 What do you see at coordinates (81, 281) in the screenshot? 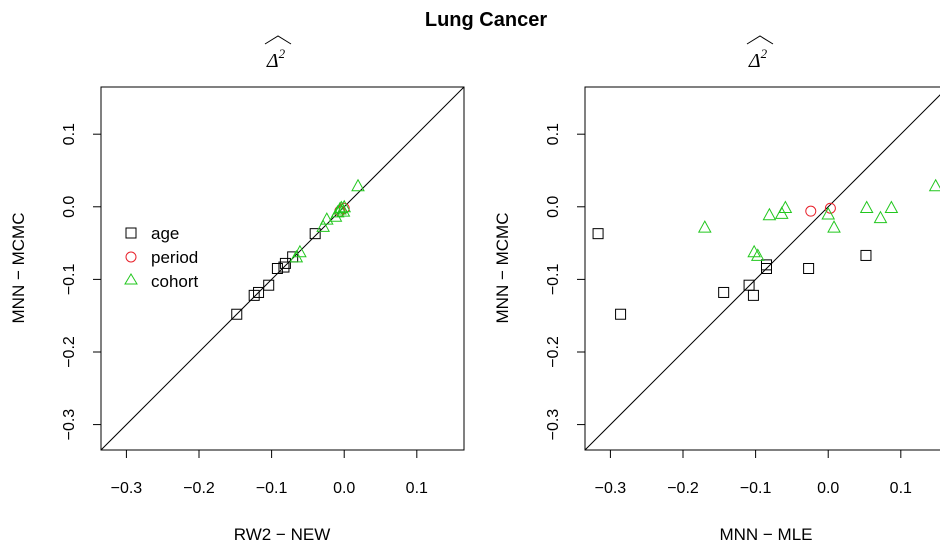
I see `panel-left-y-axis: −0.3 −0.2 −0.1 0.0 0.1` at bounding box center [81, 281].